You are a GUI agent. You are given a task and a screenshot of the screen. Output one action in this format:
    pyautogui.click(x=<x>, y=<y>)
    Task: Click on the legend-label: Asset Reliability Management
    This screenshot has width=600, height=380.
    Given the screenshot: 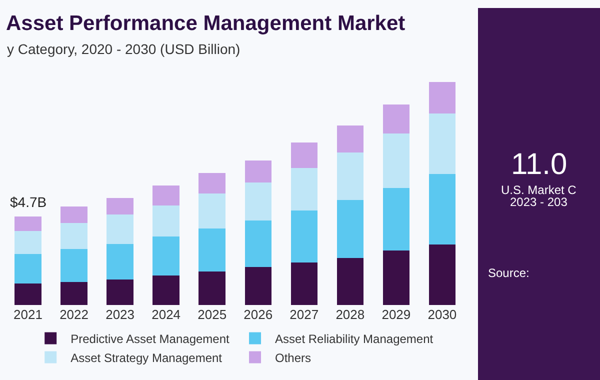 What is the action you would take?
    pyautogui.click(x=354, y=339)
    